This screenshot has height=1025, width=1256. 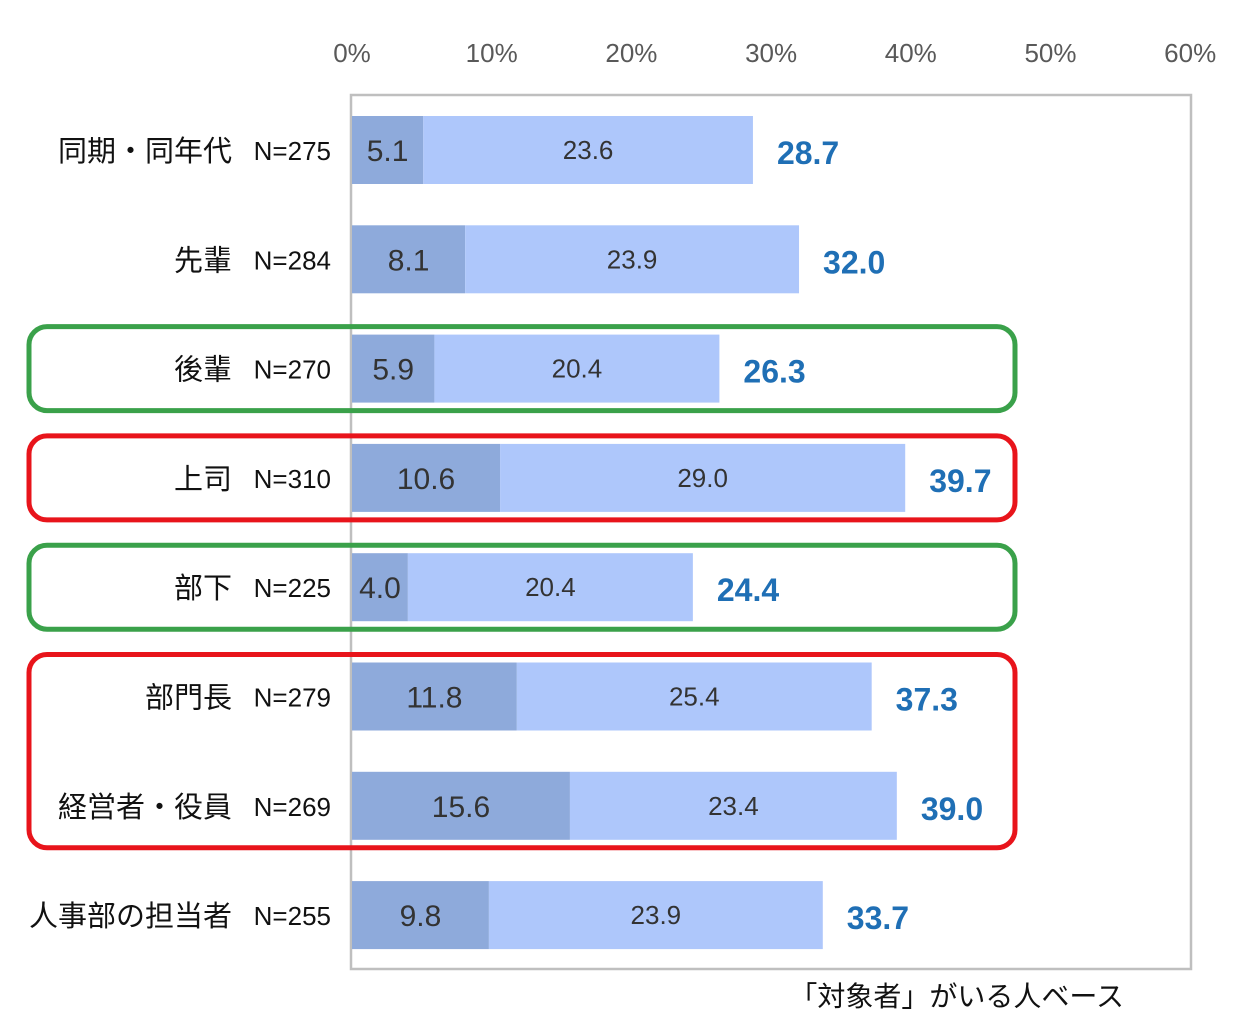 What do you see at coordinates (911, 53) in the screenshot?
I see `x-tick-label: 40%` at bounding box center [911, 53].